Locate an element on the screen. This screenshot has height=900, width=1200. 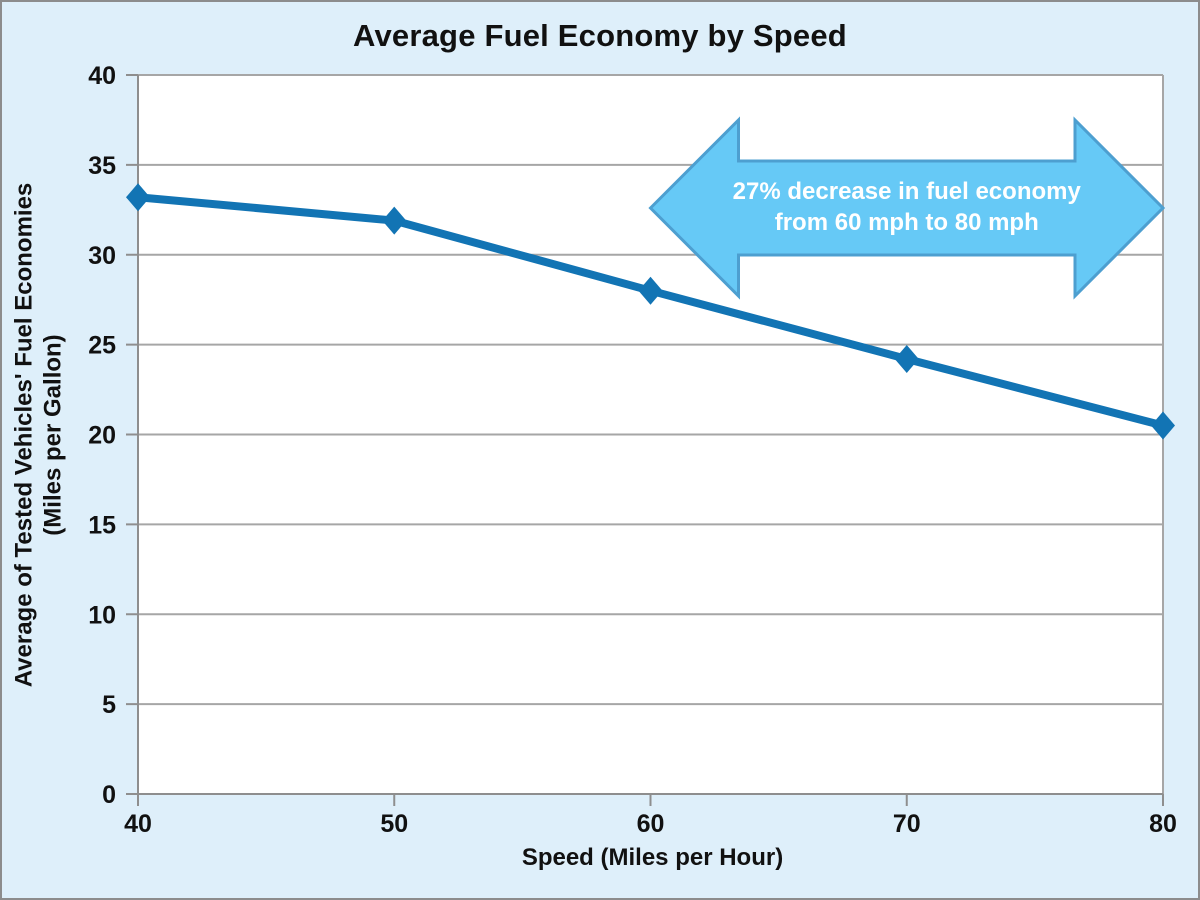
x-tick-label: 70 is located at coordinates (907, 824).